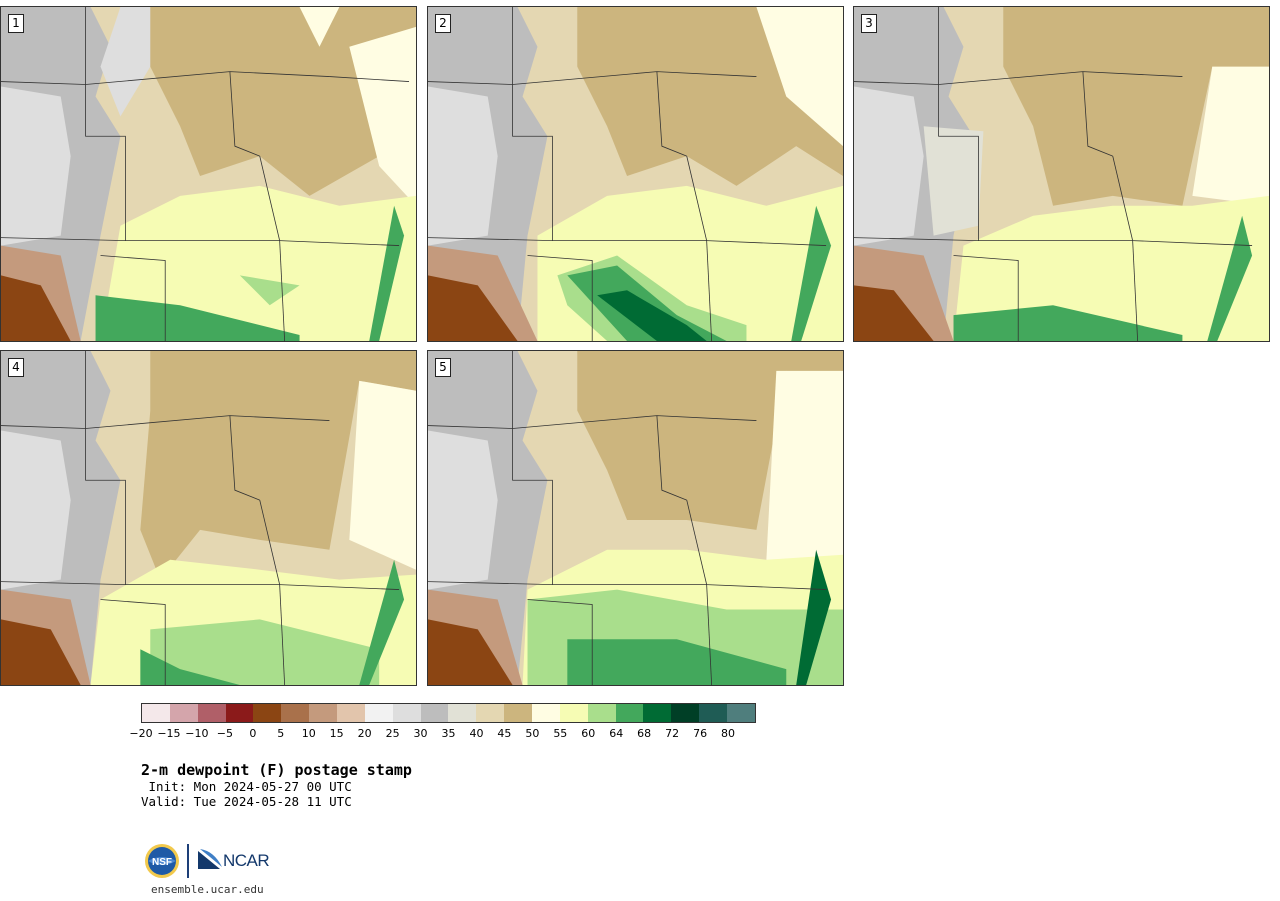 The width and height of the screenshot is (1280, 901). What do you see at coordinates (476, 733) in the screenshot?
I see `colorbar-tick-label: 40` at bounding box center [476, 733].